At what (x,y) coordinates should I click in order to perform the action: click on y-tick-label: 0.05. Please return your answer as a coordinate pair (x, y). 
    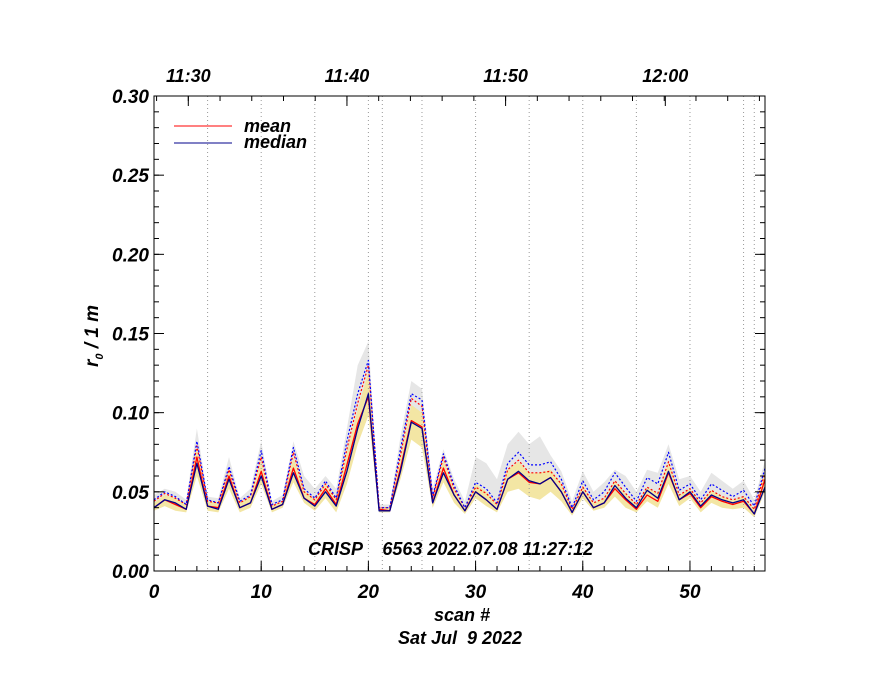
    Looking at the image, I should click on (130, 493).